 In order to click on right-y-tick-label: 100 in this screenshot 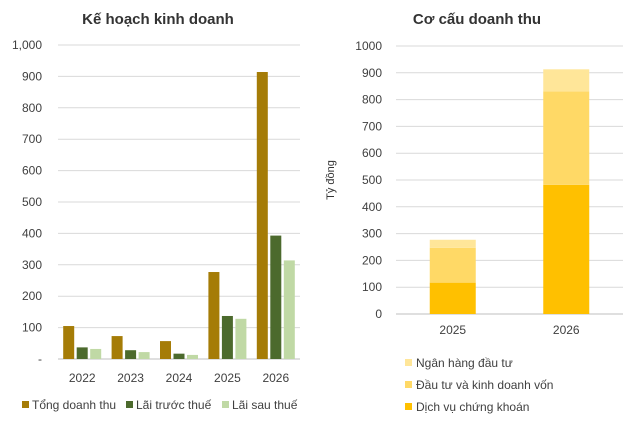, I will do `click(372, 287)`.